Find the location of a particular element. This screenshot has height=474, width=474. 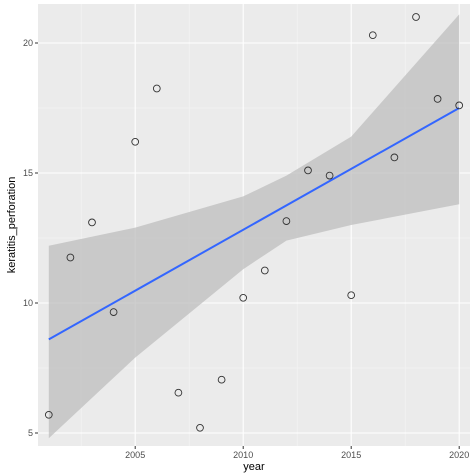

x-tick-label: 2015 is located at coordinates (351, 455).